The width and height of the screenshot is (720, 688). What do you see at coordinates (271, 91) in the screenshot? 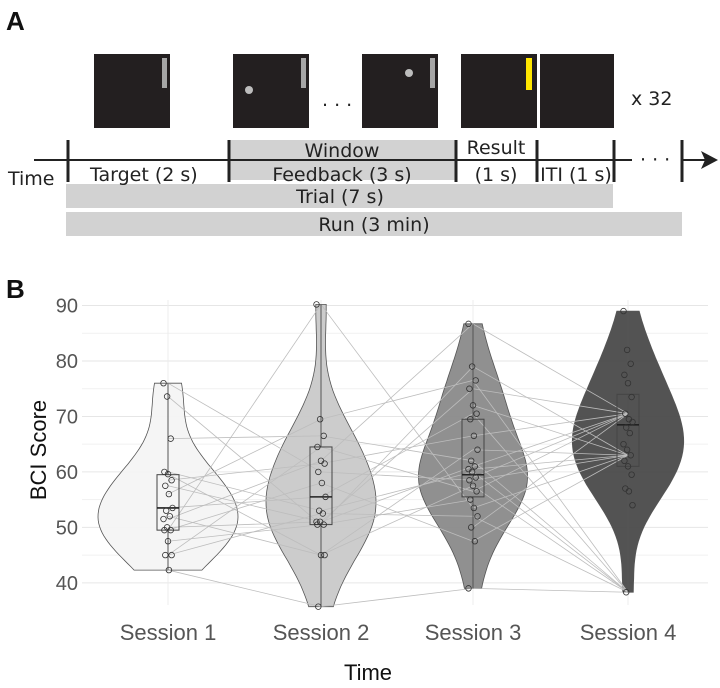
I see `screen-feedback-start` at bounding box center [271, 91].